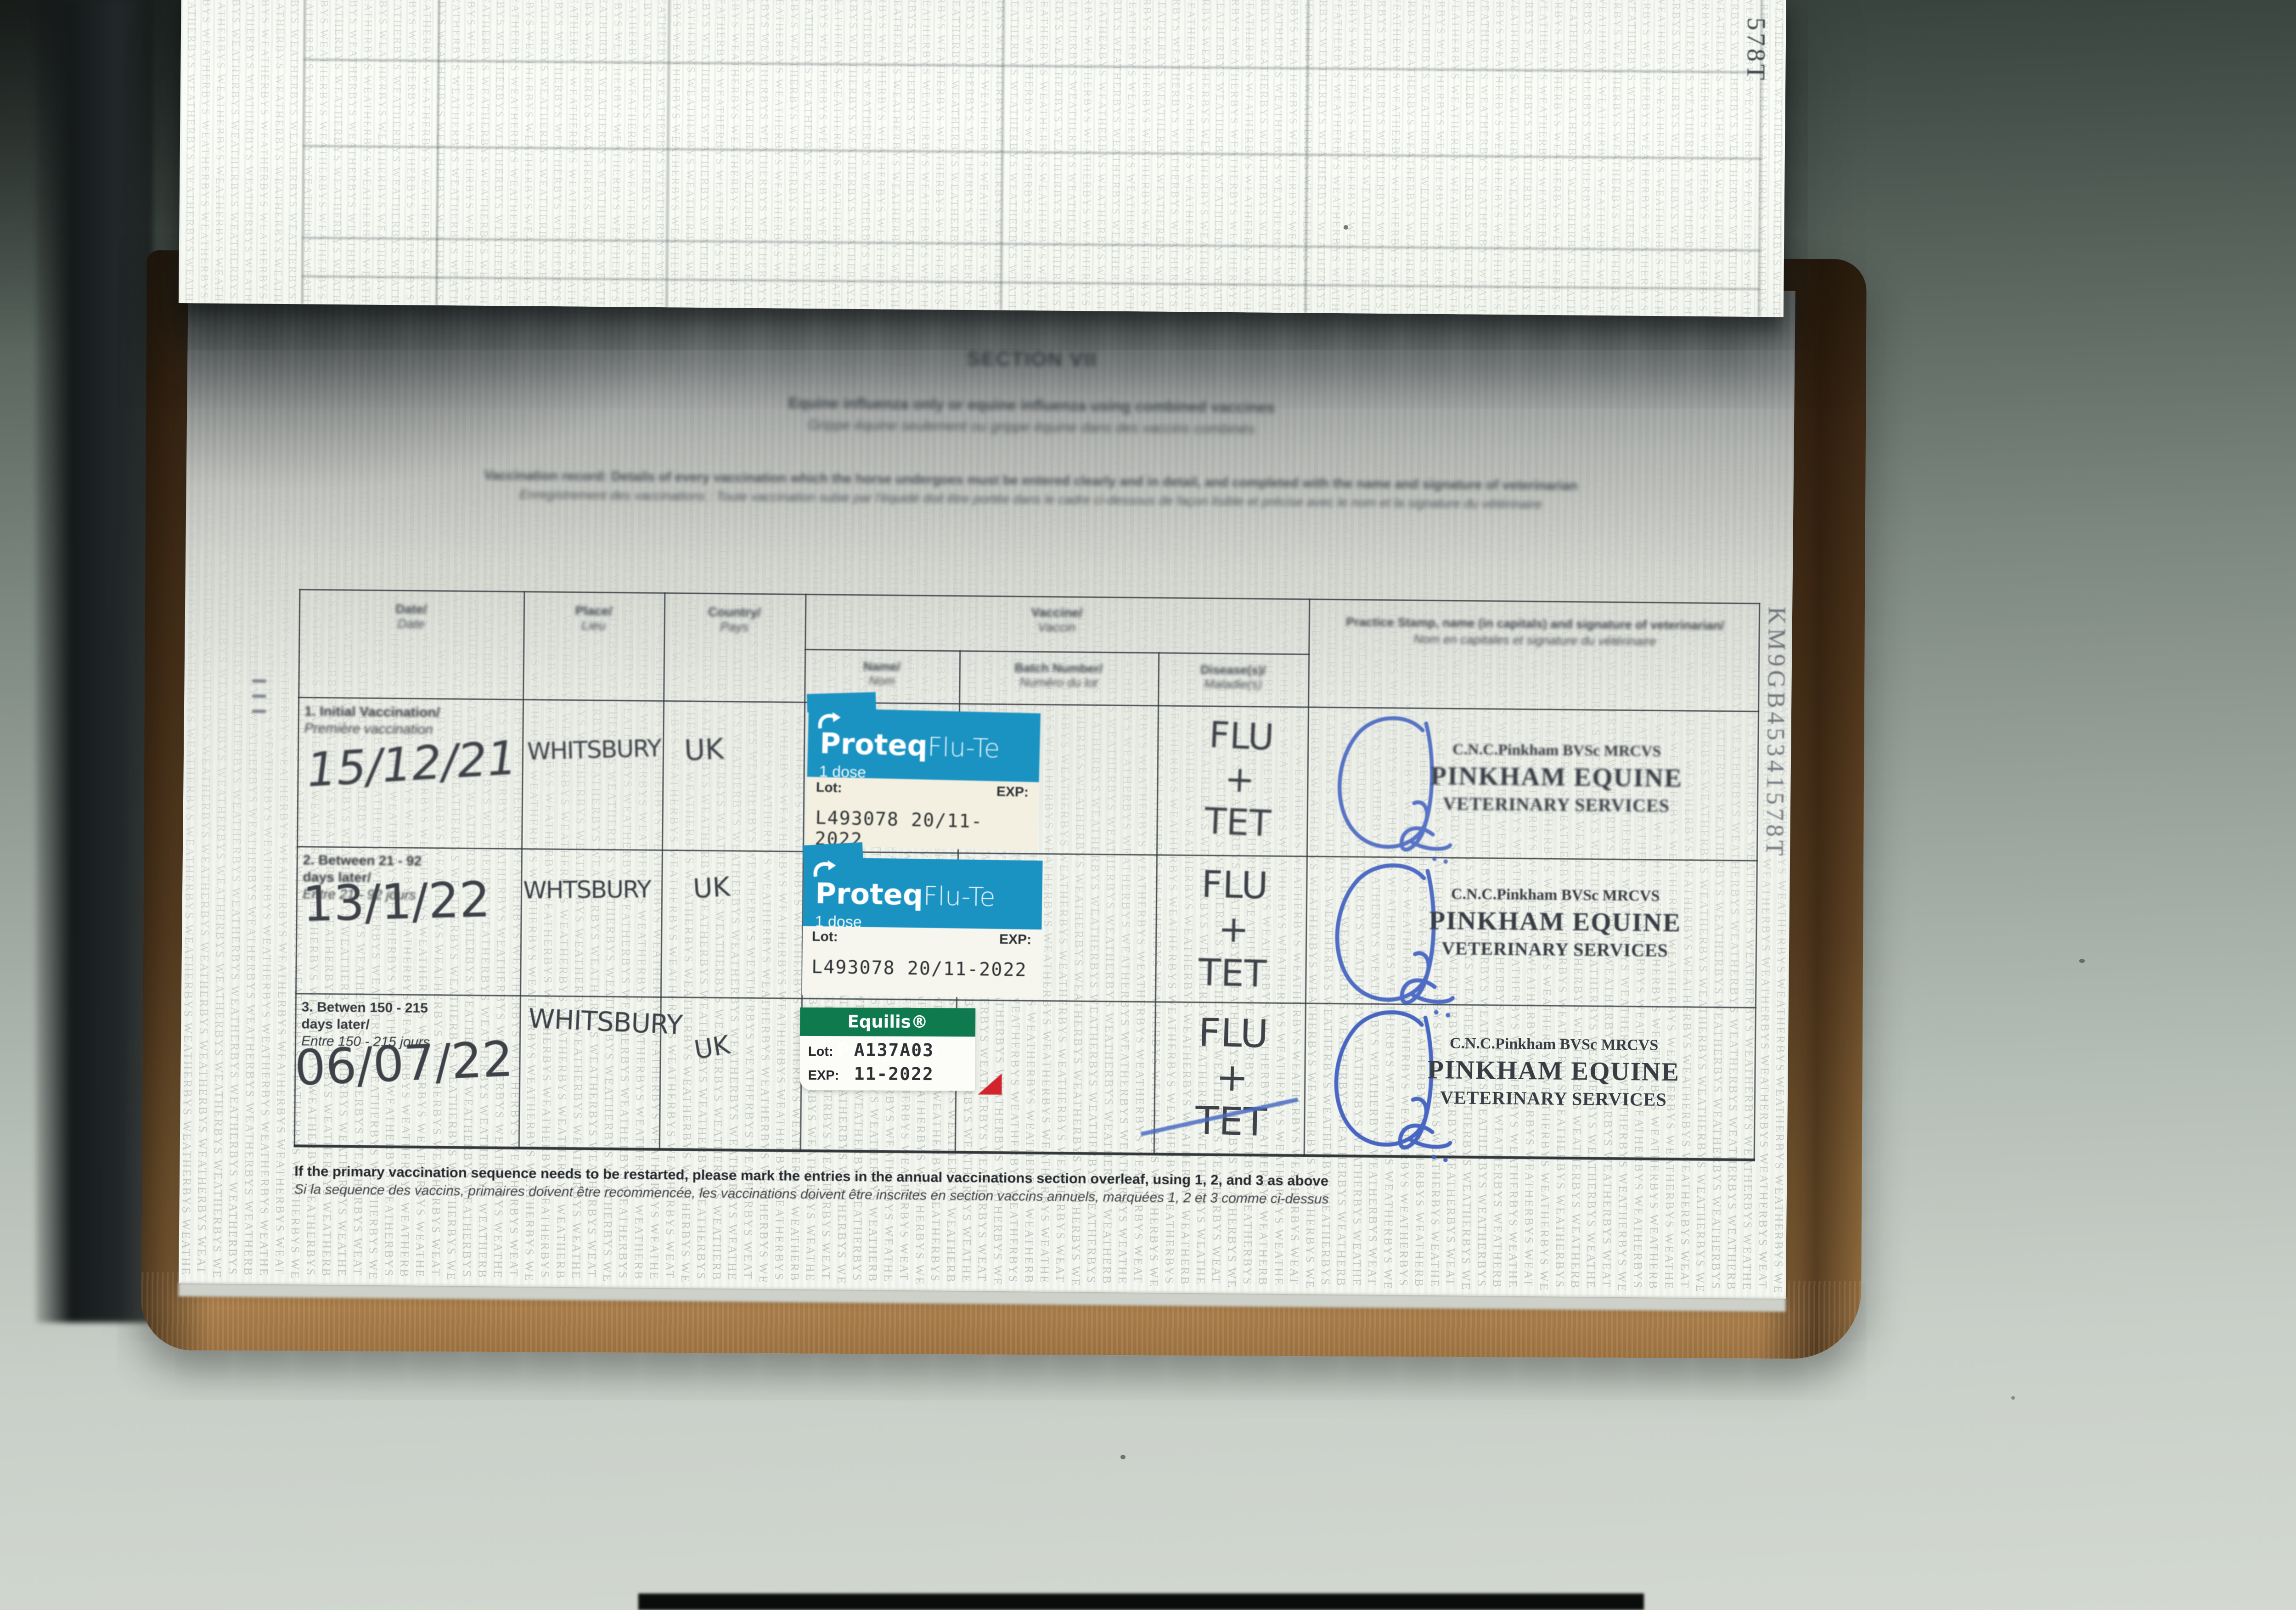 The height and width of the screenshot is (1610, 2296). Describe the element at coordinates (1057, 620) in the screenshot. I see `header-vaccine: Vaccine/Vaccin` at that location.